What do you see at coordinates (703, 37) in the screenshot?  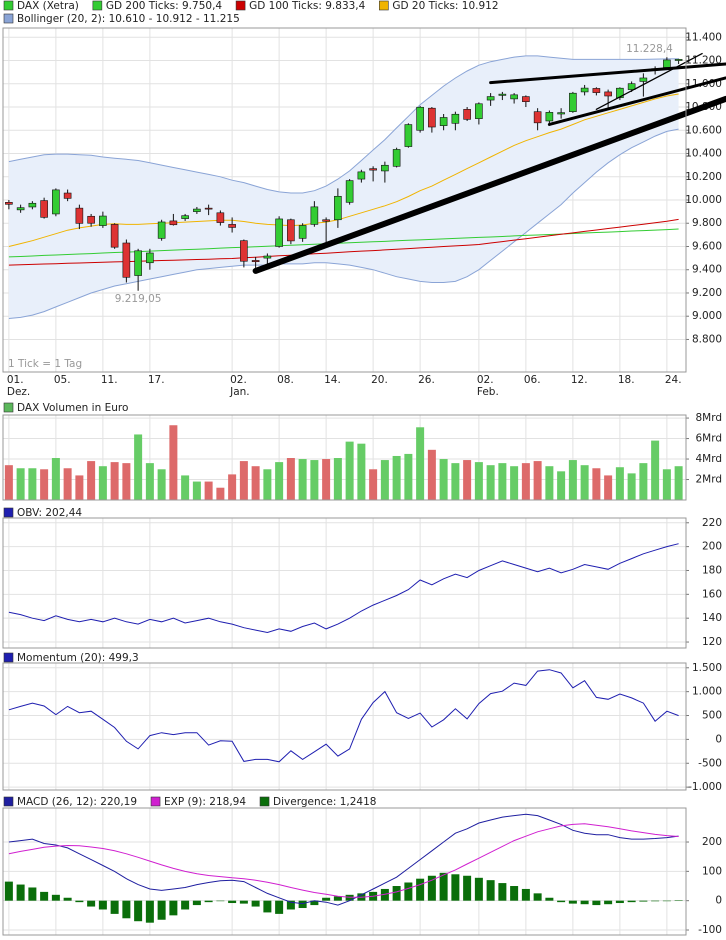 I see `y-tick-label: 11.400` at bounding box center [703, 37].